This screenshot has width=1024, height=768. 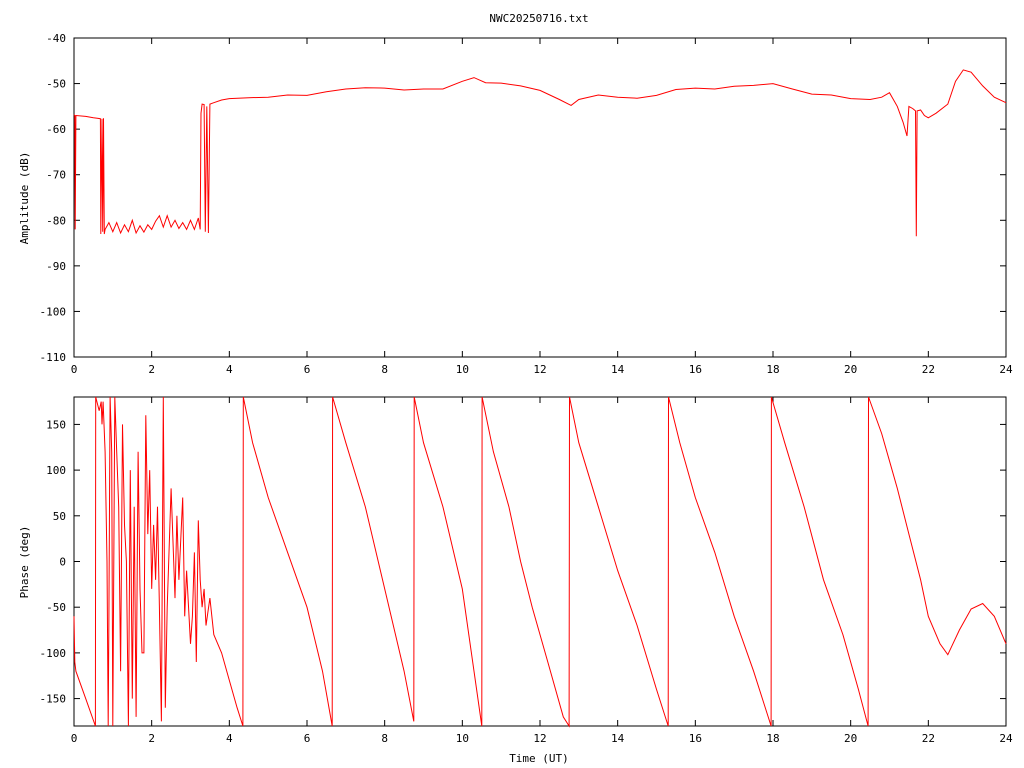 I want to click on phase-y-tick-label: 150, so click(x=56, y=424).